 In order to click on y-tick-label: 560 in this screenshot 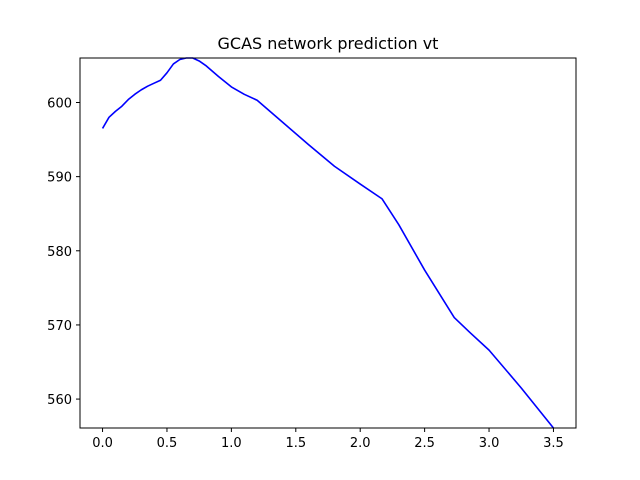, I will do `click(59, 400)`.